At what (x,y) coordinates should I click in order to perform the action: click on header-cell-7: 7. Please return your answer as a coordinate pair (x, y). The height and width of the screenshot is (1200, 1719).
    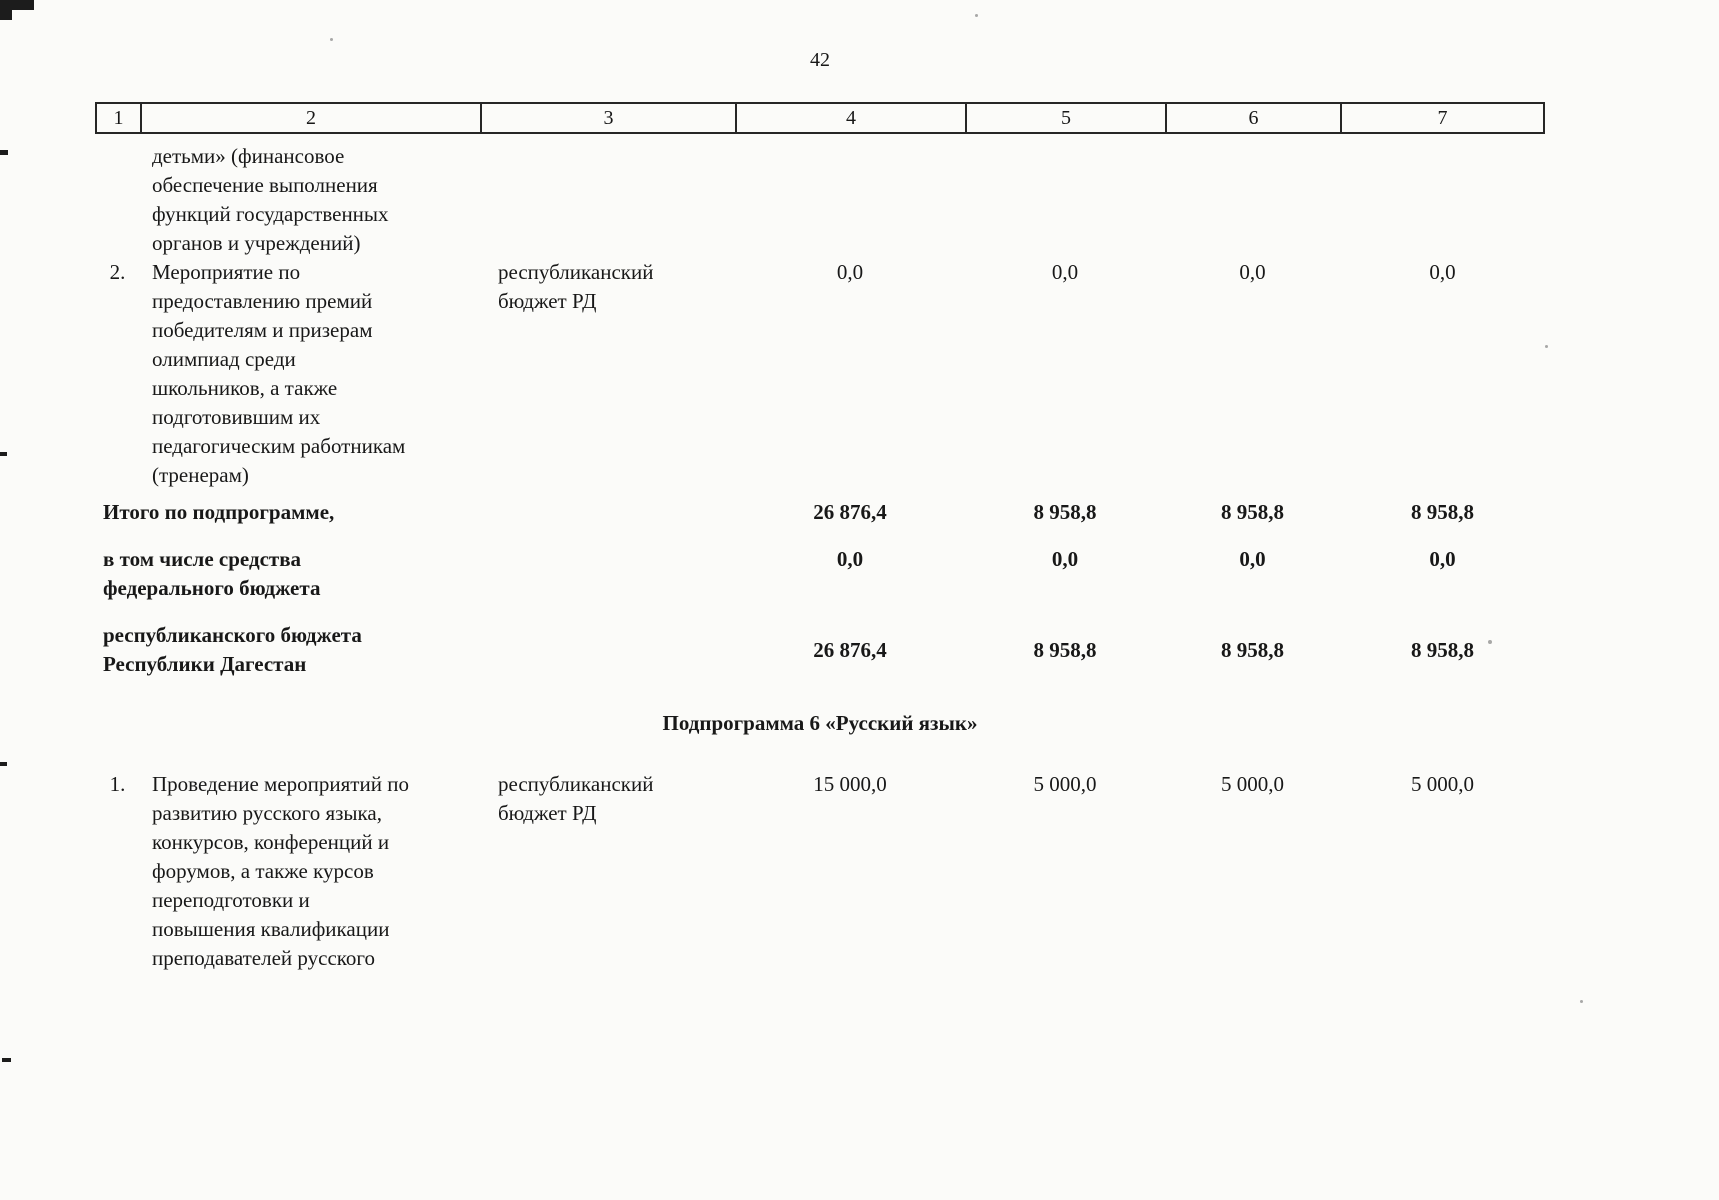
    Looking at the image, I should click on (1442, 118).